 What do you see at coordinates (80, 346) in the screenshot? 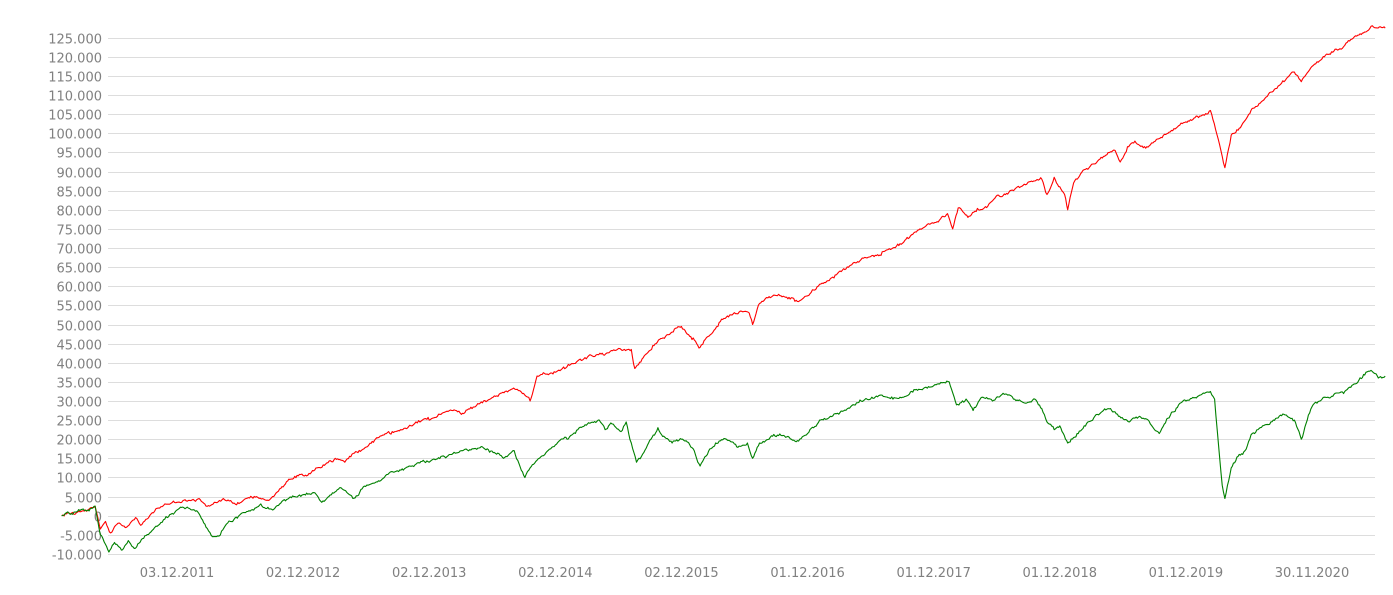
I see `y-tick-label: 45.000` at bounding box center [80, 346].